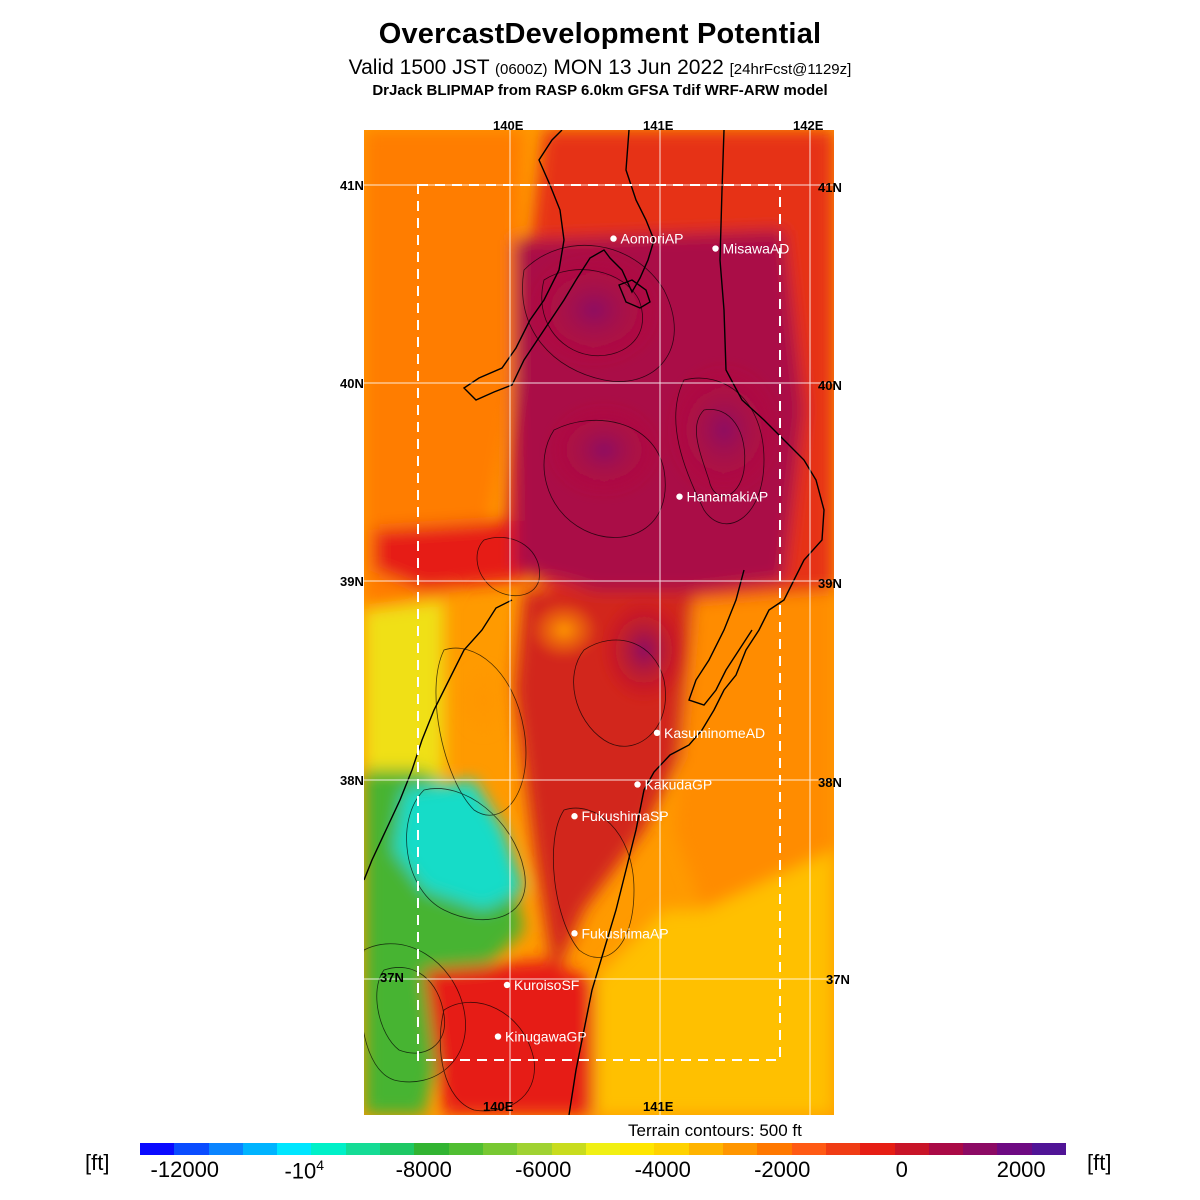 Image resolution: width=1200 pixels, height=1200 pixels. Describe the element at coordinates (728, 497) in the screenshot. I see `station-label-hanamakiap: HanamakiAP` at that location.